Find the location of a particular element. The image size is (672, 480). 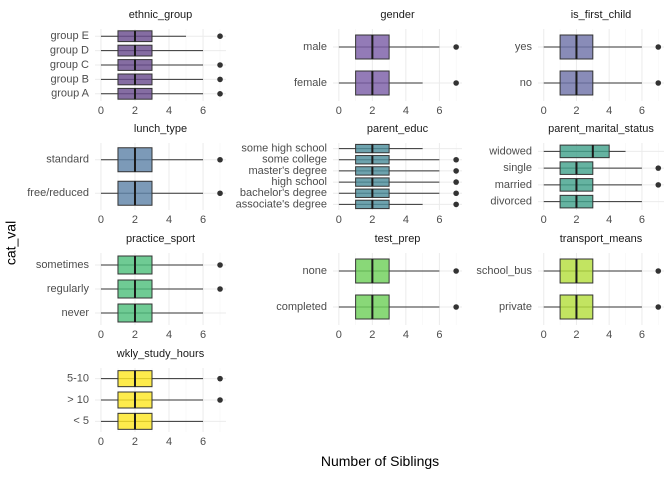

box-master-s-degree is located at coordinates (398, 171).